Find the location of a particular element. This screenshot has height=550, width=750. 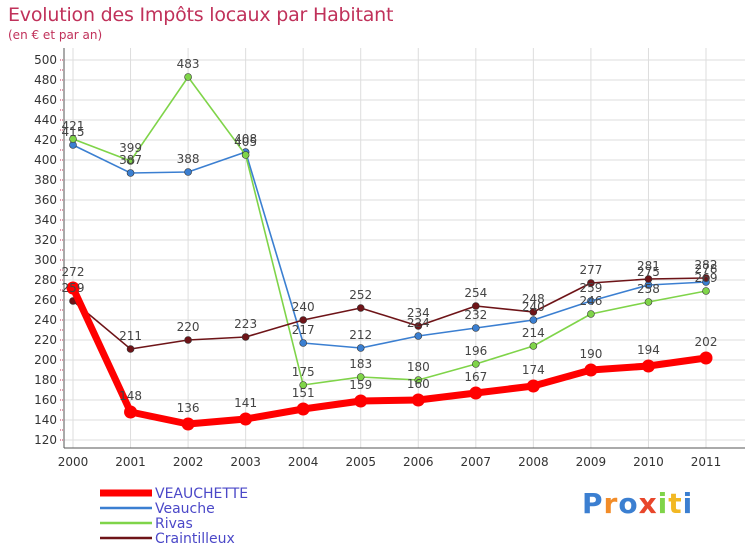

data-label-craintilleux: 234 is located at coordinates (418, 313).